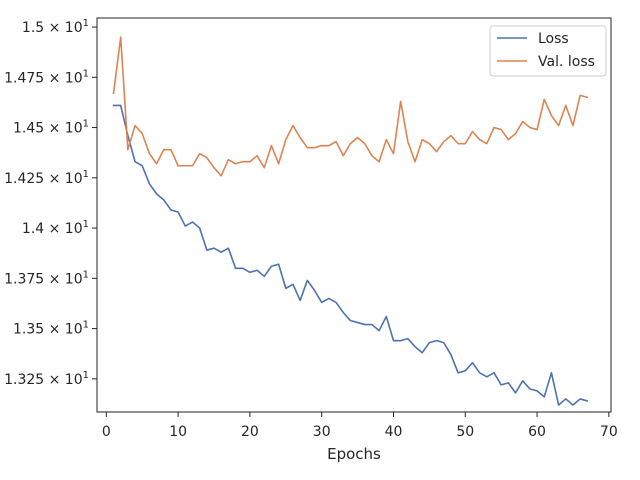 This screenshot has width=640, height=480. What do you see at coordinates (360, 426) in the screenshot?
I see `x-axis: 0 10 20 30 40 50 60 70` at bounding box center [360, 426].